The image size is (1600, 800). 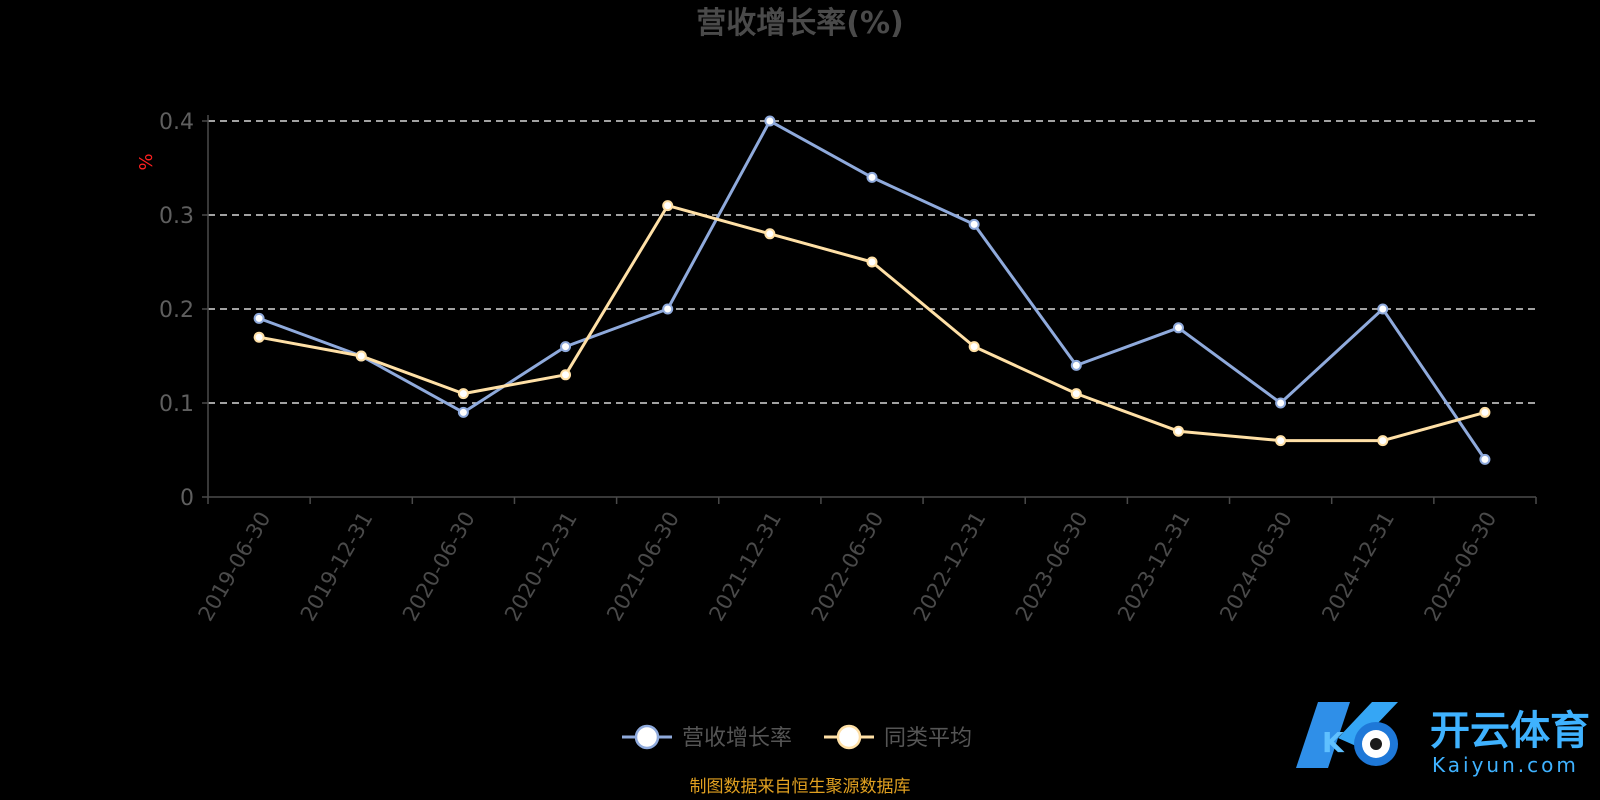 I want to click on x-tick-label: 2021-12-31, so click(x=745, y=567).